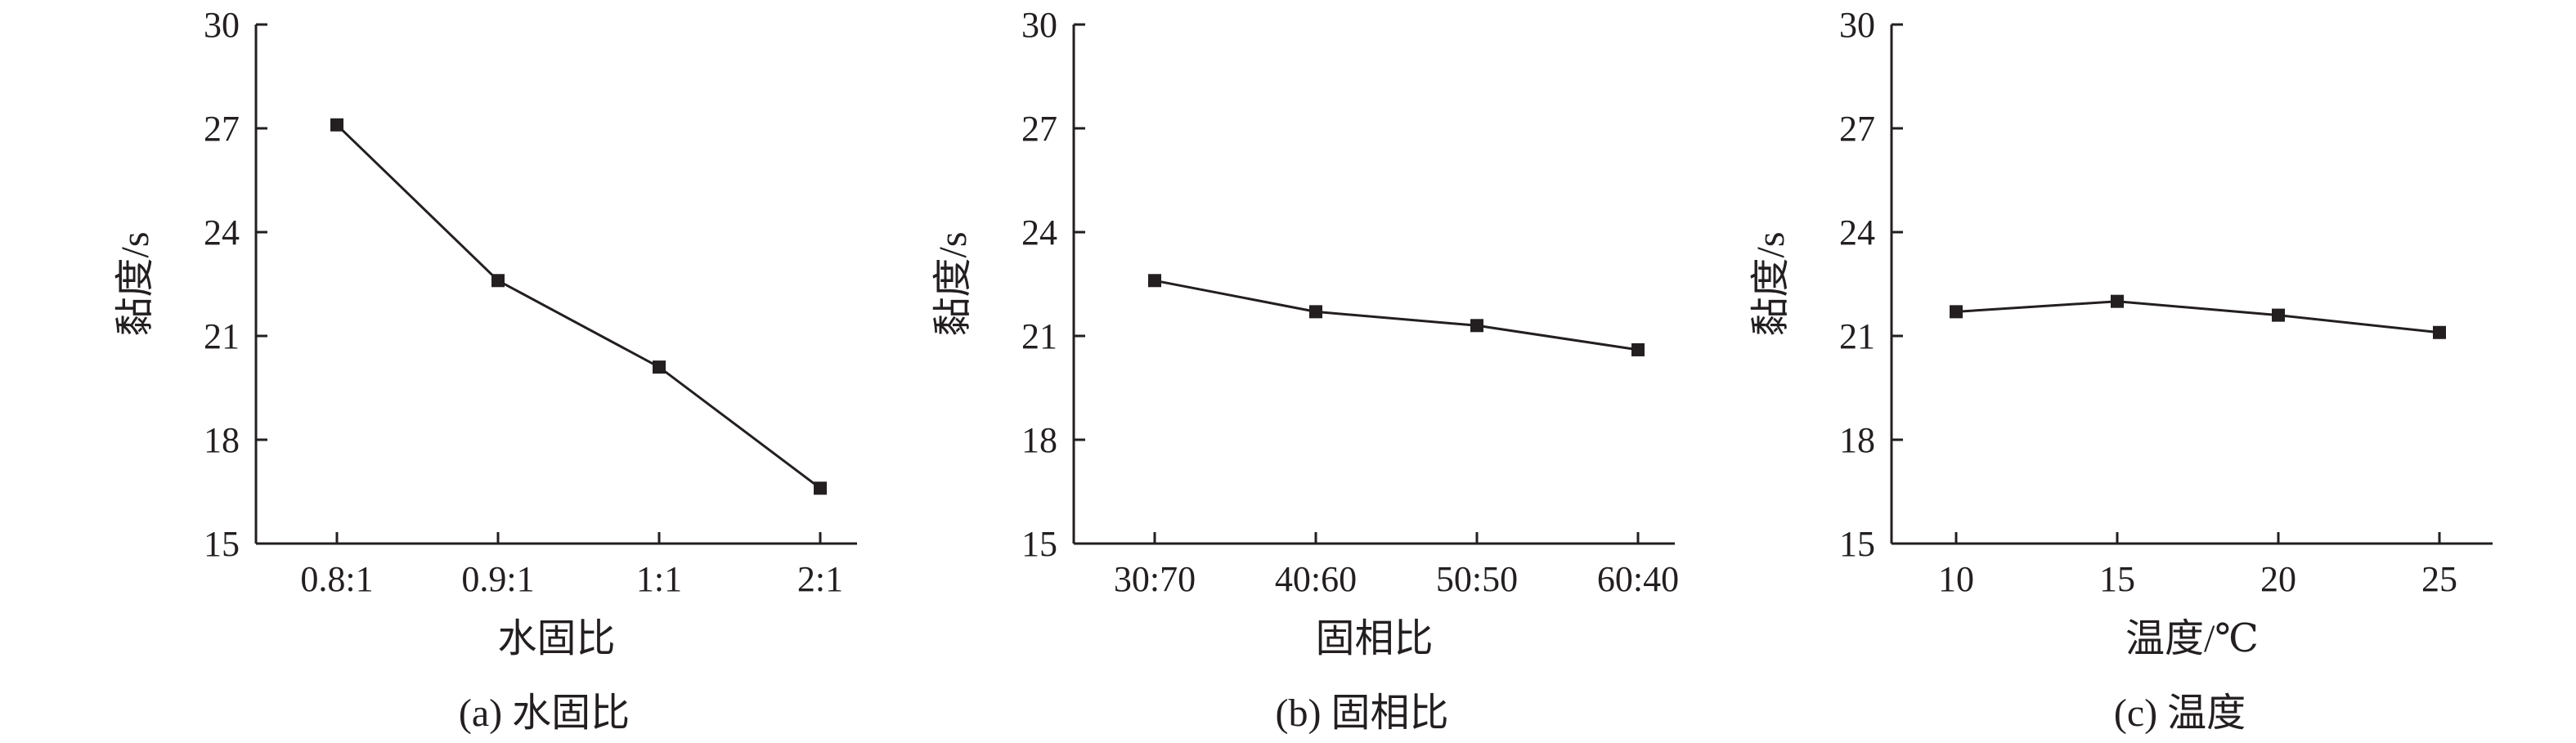  I want to click on x-tick-label: 0.8:1, so click(336, 579).